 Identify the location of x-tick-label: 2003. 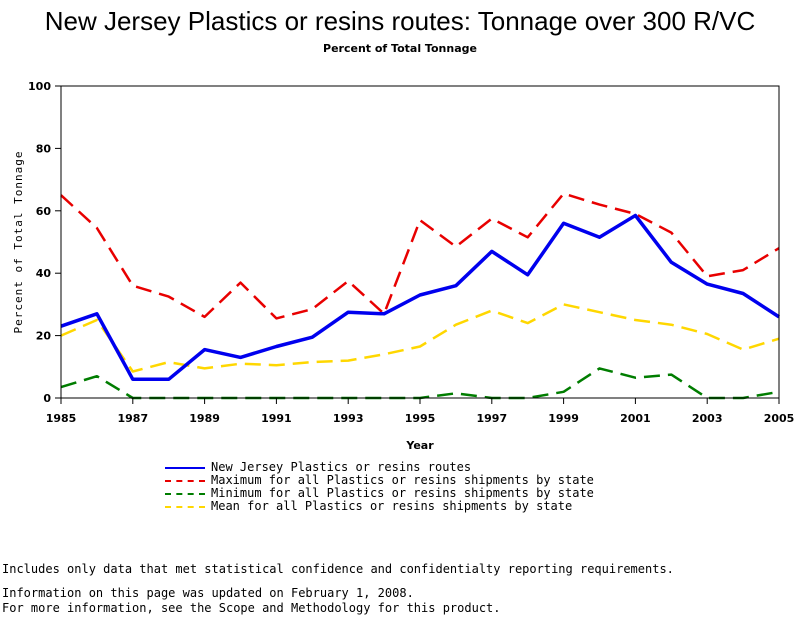
(707, 418).